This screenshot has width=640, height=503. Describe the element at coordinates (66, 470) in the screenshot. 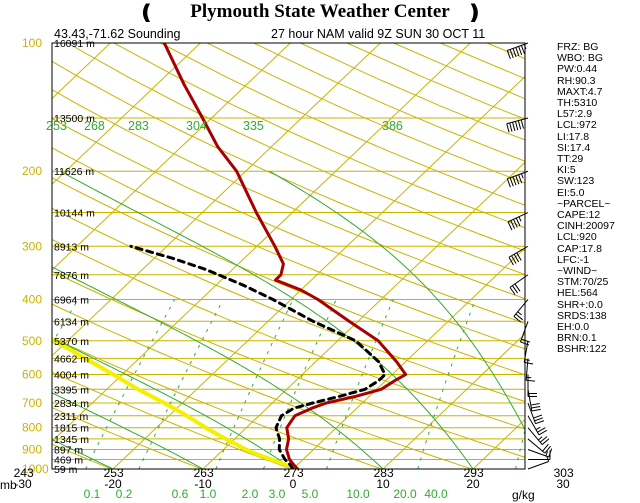

I see `height-label: 59 m` at that location.